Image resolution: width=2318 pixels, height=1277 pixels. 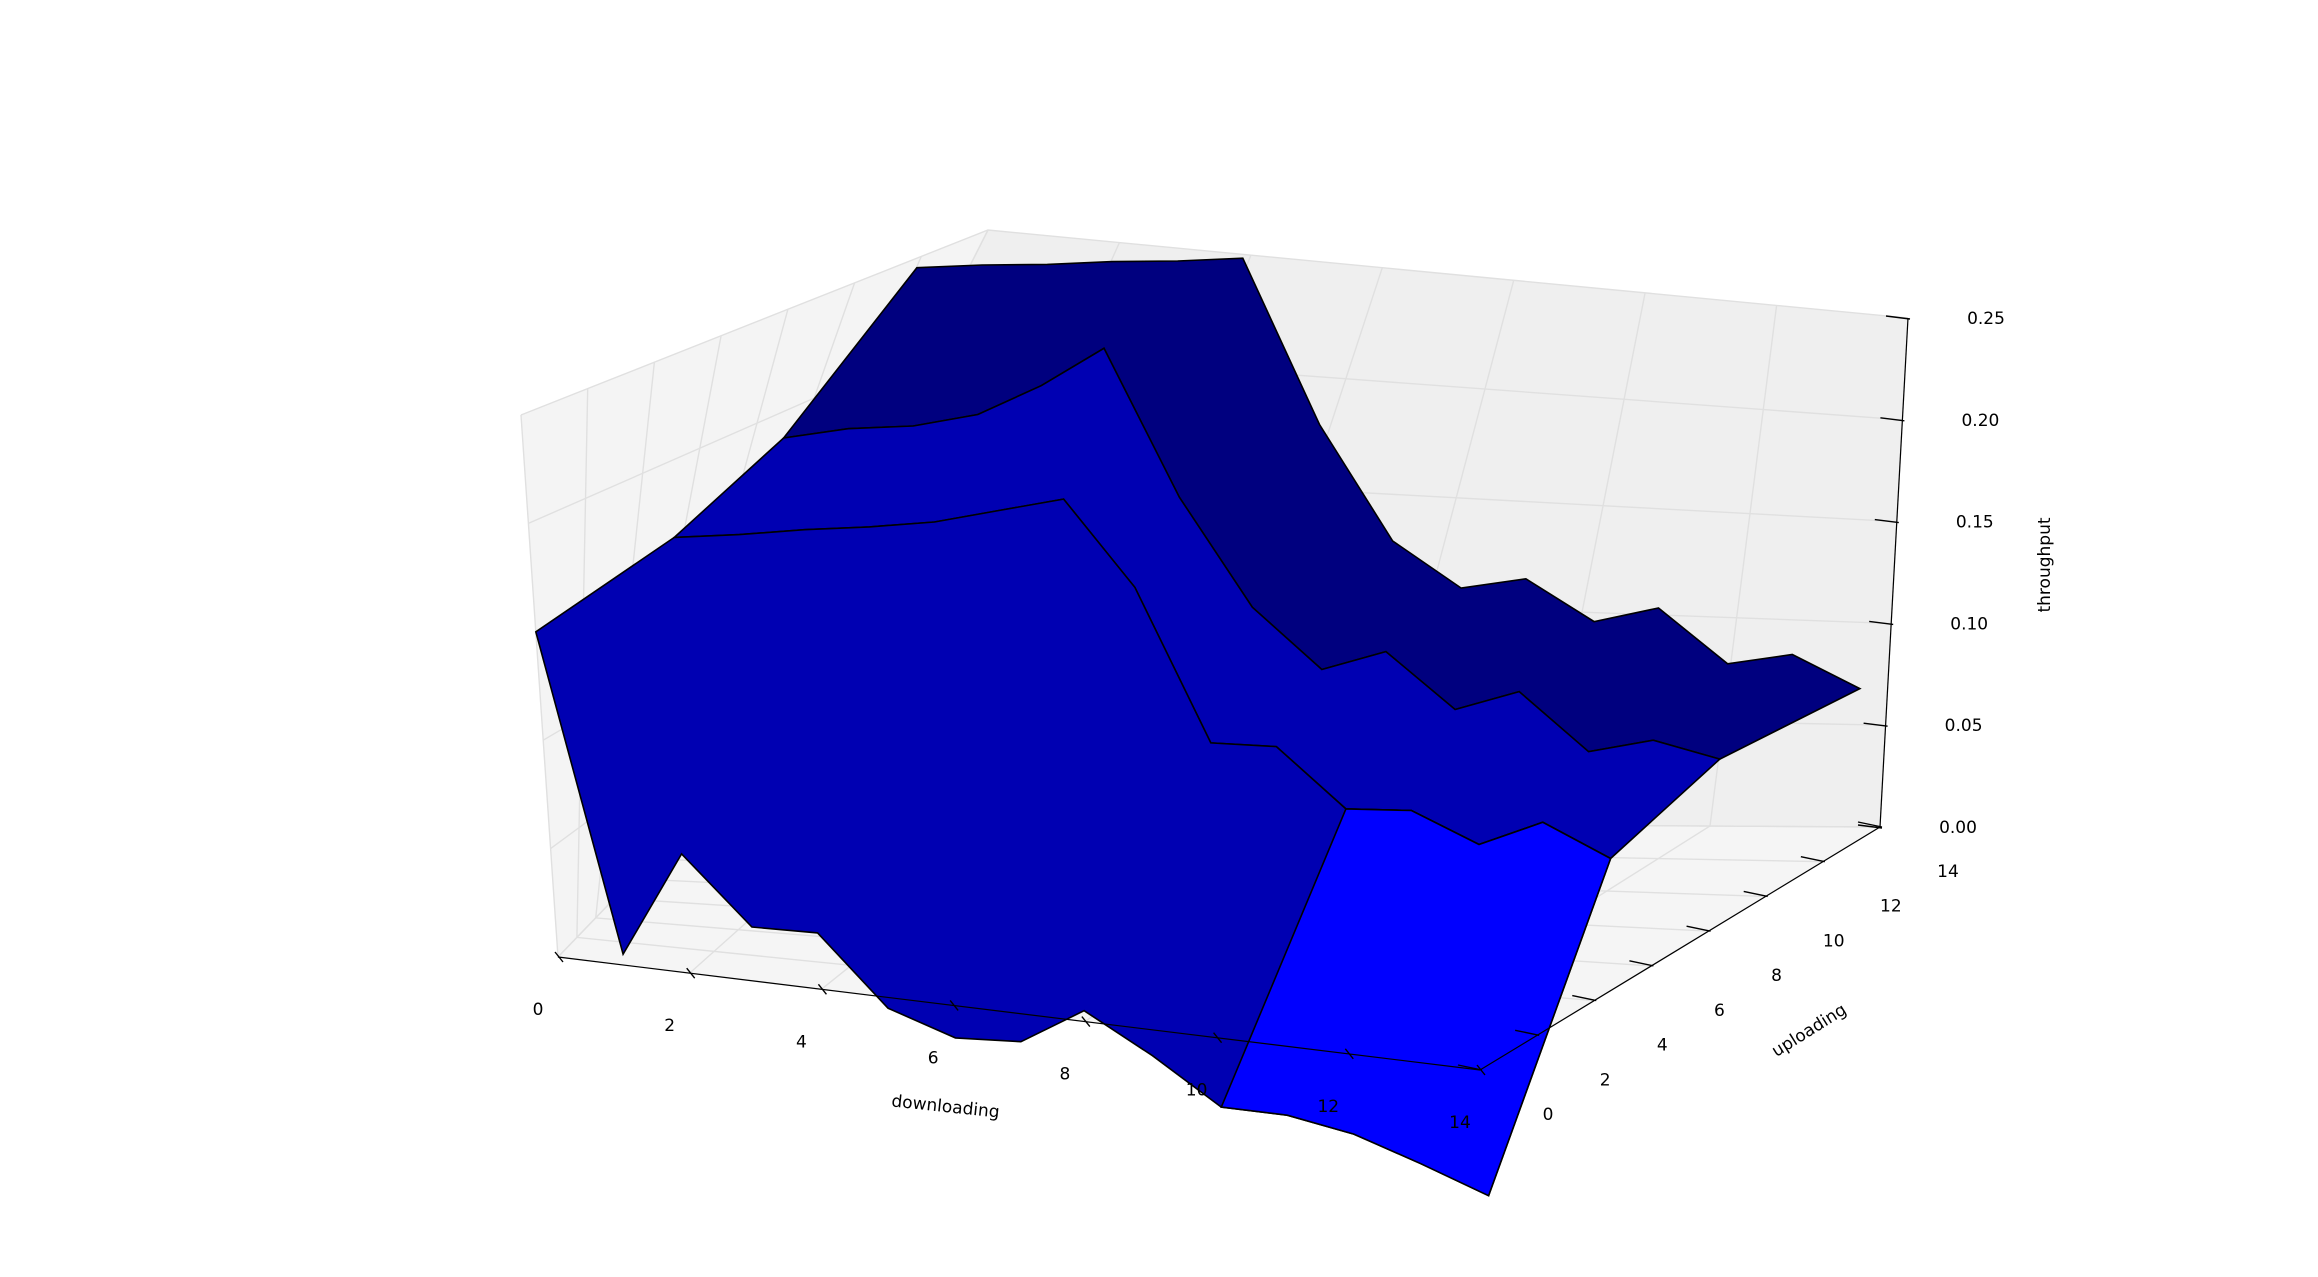 I want to click on x-tick-label: 8, so click(x=1064, y=1075).